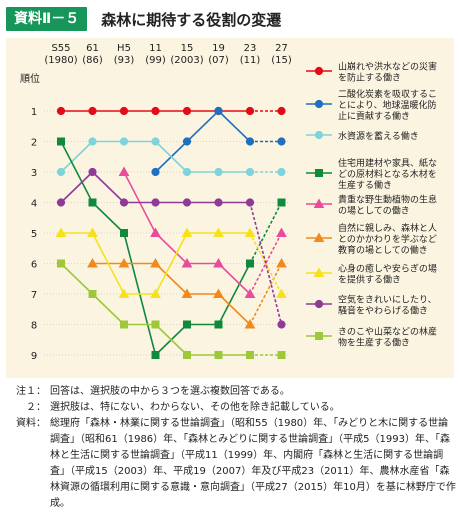 This screenshot has width=460, height=513. What do you see at coordinates (60, 48) in the screenshot?
I see `x-label-0: S55` at bounding box center [60, 48].